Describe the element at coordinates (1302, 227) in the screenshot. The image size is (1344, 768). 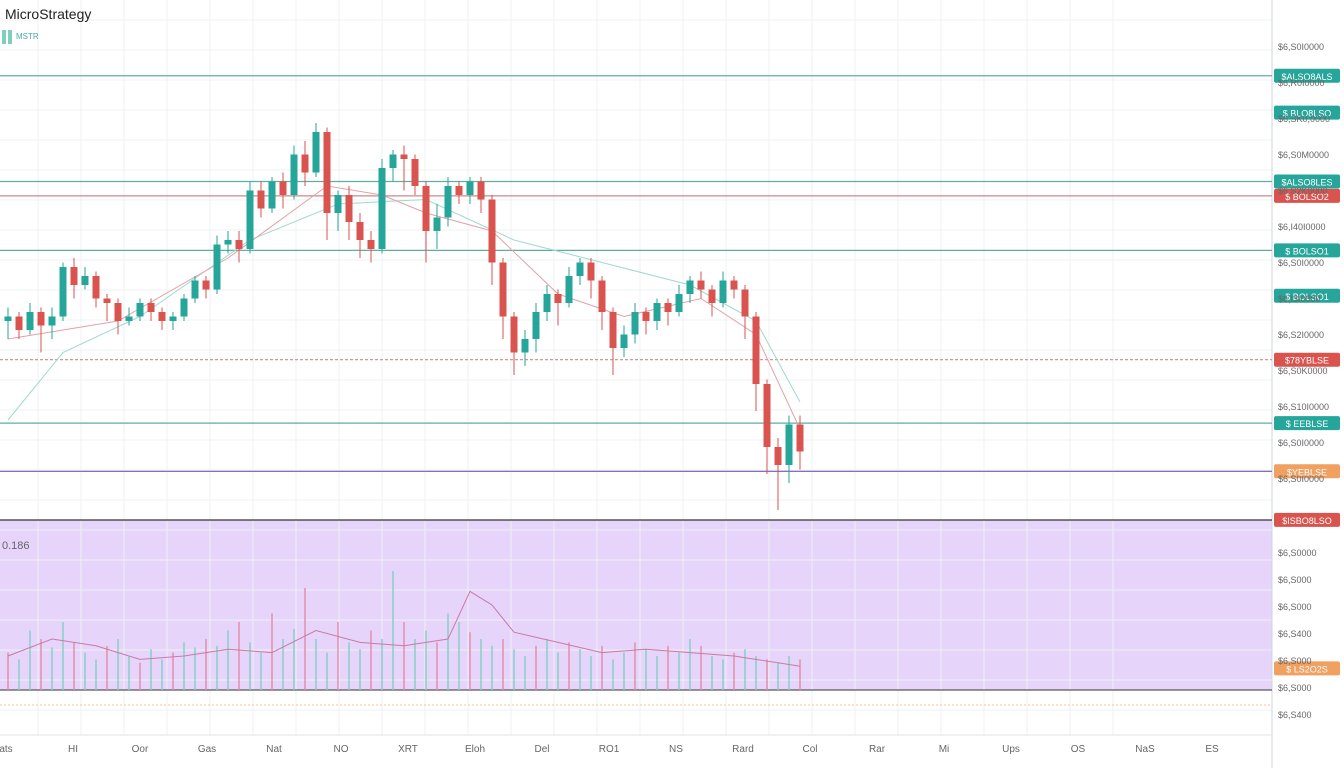
I see `y-tick-label: $6,I40I0000` at that location.